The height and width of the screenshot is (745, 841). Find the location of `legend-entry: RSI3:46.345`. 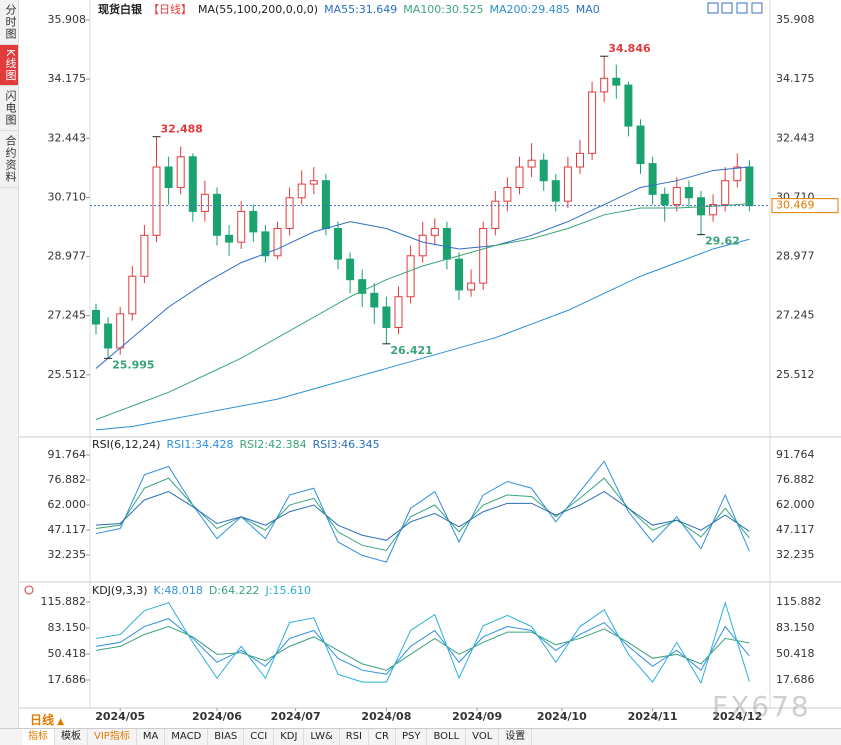

legend-entry: RSI3:46.345 is located at coordinates (346, 444).